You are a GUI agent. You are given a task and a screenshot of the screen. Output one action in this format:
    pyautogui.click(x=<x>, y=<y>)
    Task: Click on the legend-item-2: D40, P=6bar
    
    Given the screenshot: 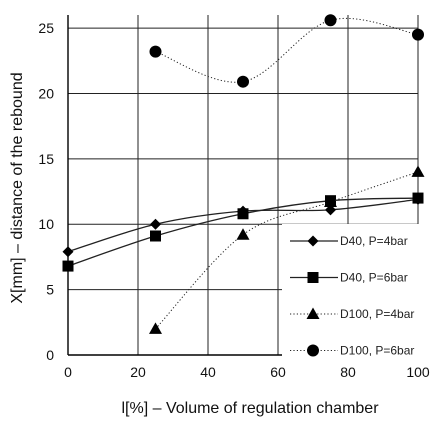 What is the action you would take?
    pyautogui.click(x=349, y=278)
    